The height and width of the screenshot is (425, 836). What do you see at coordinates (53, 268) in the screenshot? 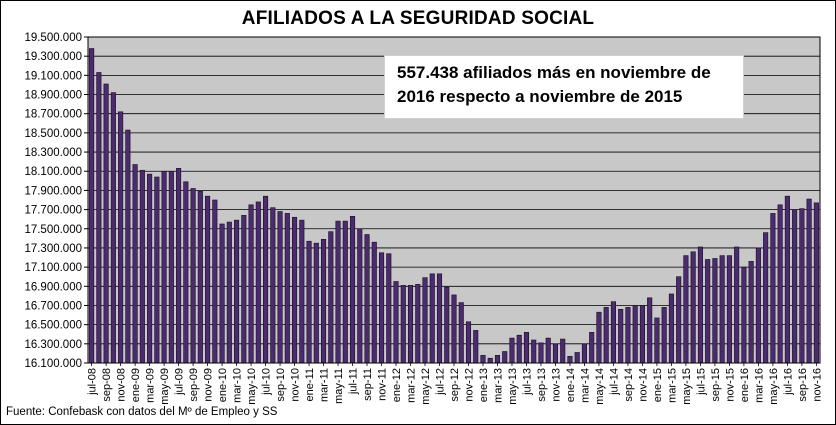
I see `y-tick-label: 17.100.000` at bounding box center [53, 268].